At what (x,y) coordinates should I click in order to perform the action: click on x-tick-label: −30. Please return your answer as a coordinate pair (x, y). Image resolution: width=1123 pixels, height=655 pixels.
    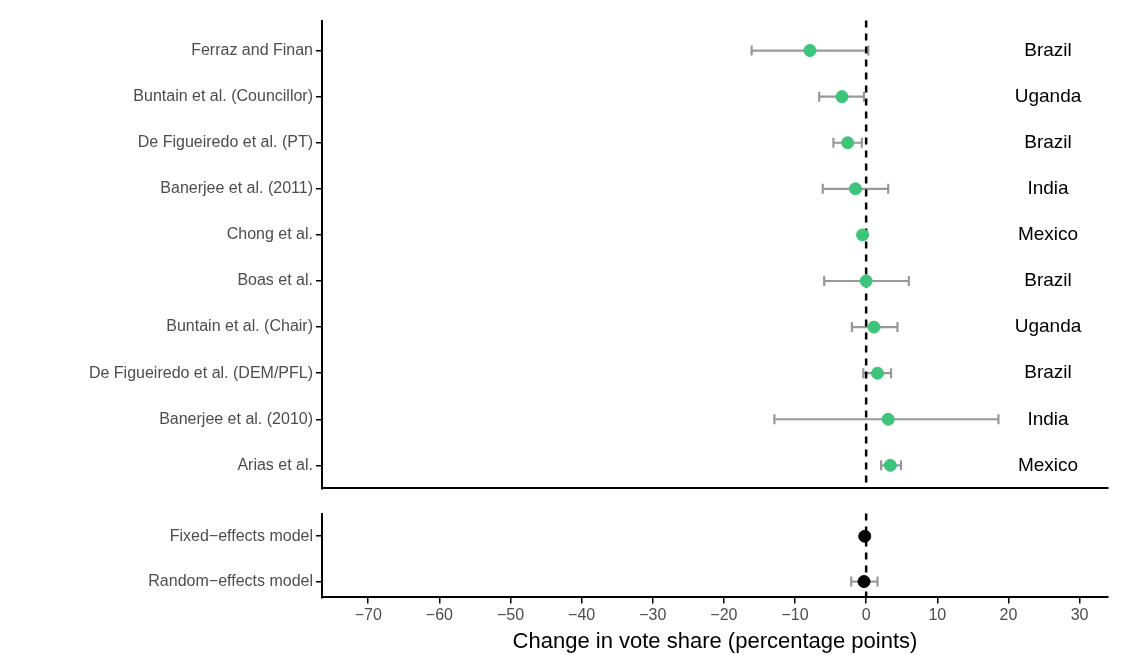
    Looking at the image, I should click on (653, 615).